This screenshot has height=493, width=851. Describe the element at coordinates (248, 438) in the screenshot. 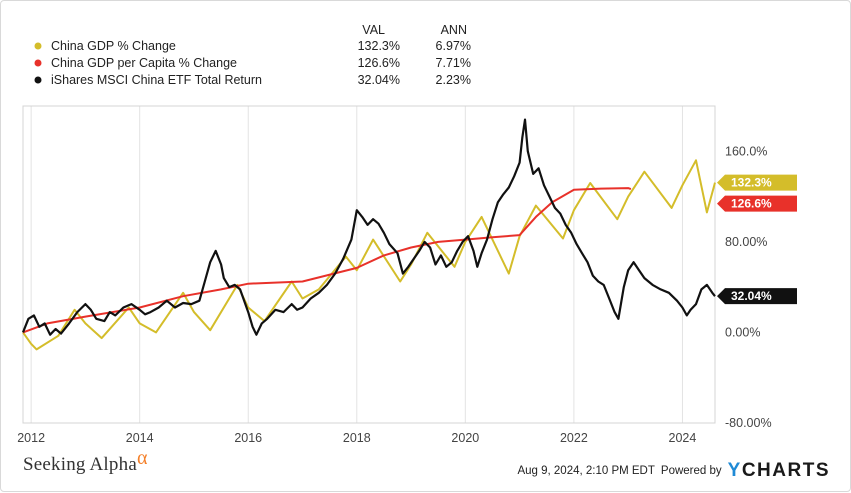

I see `x-tick-label-2016: 2016` at that location.